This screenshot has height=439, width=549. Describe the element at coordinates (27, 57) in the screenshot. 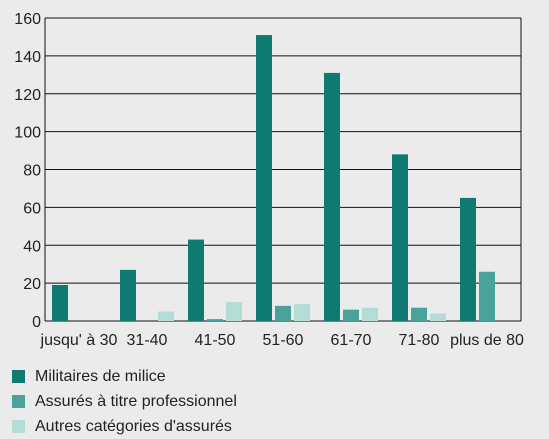

I see `y-tick-label: 140` at that location.